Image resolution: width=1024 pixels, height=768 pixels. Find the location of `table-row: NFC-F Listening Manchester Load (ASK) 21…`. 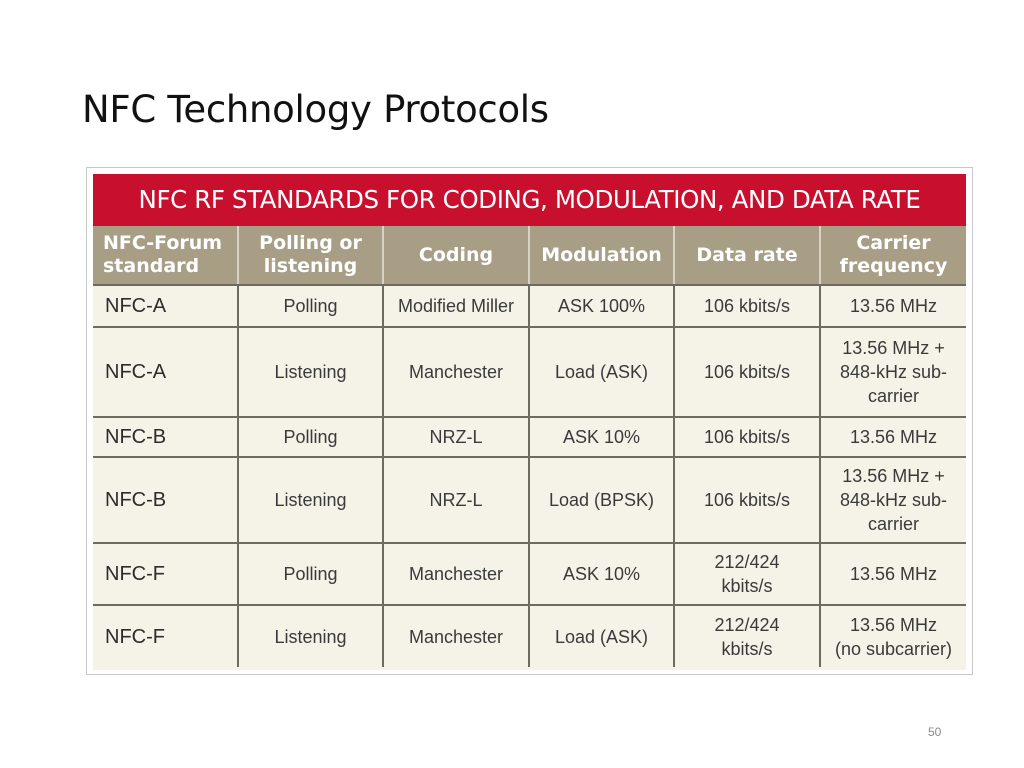

table-row: NFC-F Listening Manchester Load (ASK) 21… is located at coordinates (529, 636).